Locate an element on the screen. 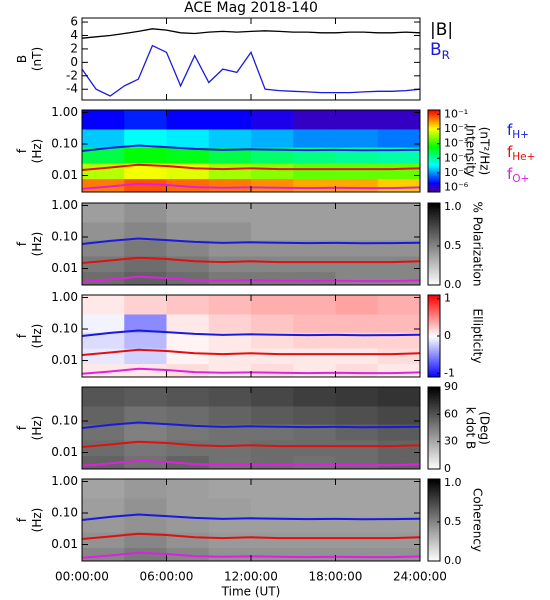 The image size is (550, 600). y-tick-label: -2 is located at coordinates (72, 75).